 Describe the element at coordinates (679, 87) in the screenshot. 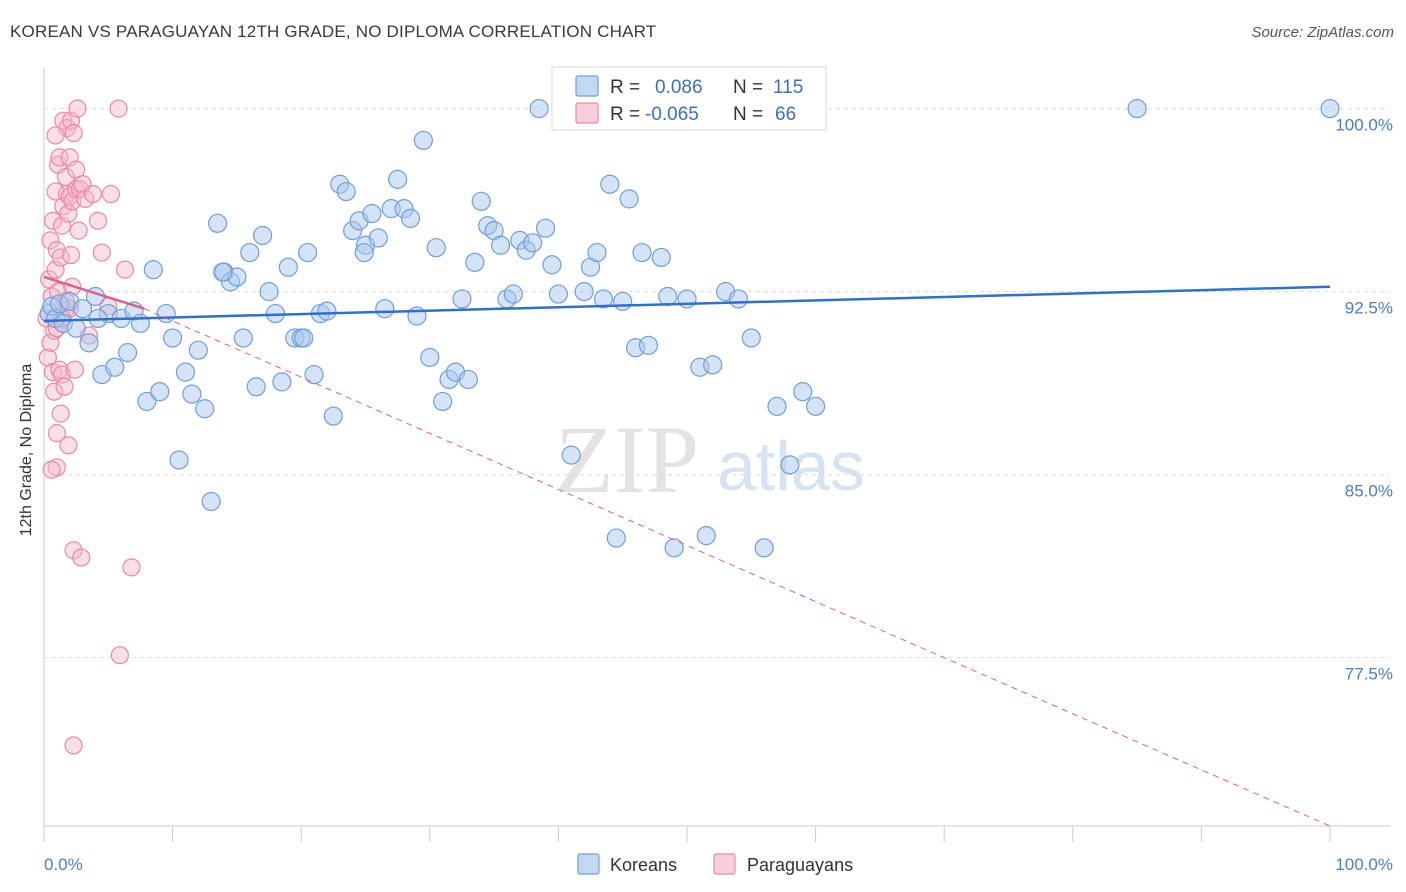

I see `legend-r-value-koreans: 0.086` at that location.